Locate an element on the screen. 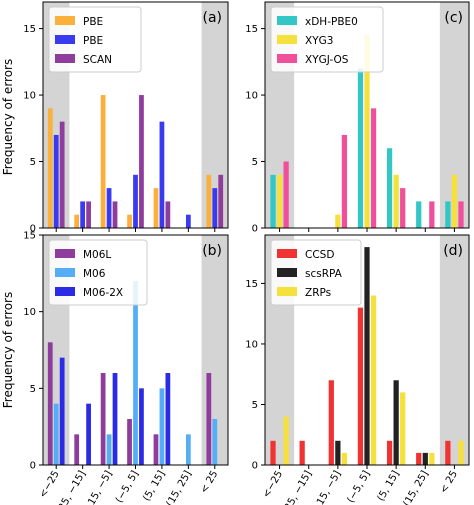  legend-entry: scsRPA is located at coordinates (324, 274).